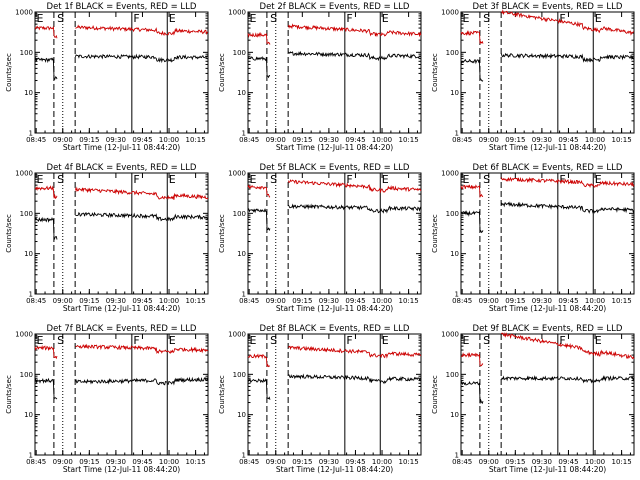 The image size is (640, 480). Describe the element at coordinates (335, 329) in the screenshot. I see `panel-title: Det 8f BLACK = Events, RED = LLD` at that location.